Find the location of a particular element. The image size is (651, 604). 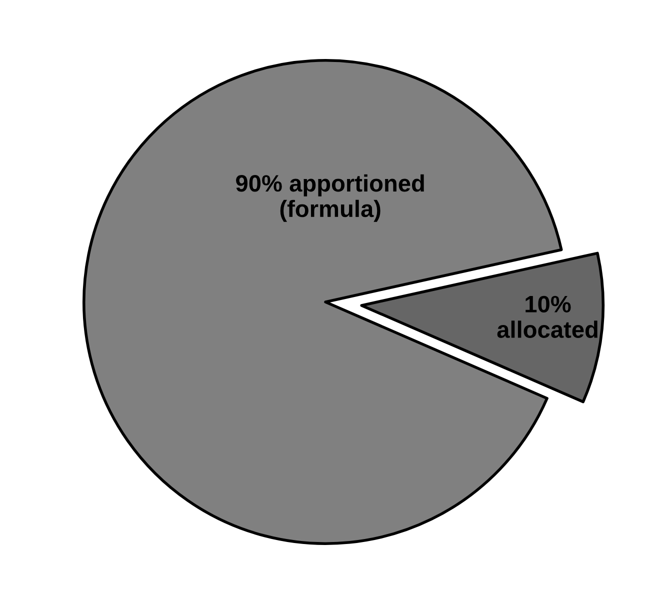

slice-label: 10% allocated is located at coordinates (547, 317).